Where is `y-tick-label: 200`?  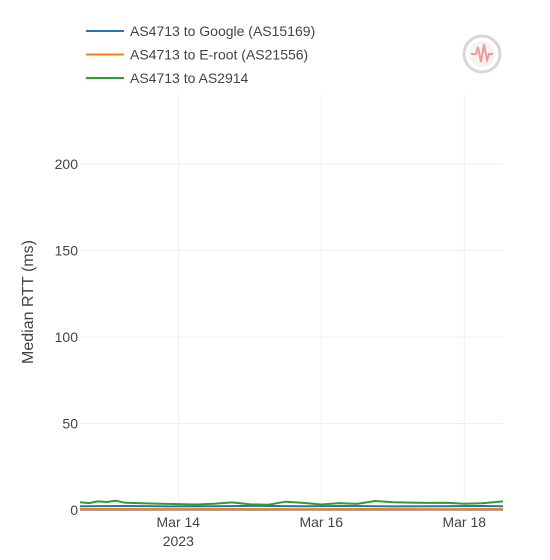
y-tick-label: 200 is located at coordinates (67, 164).